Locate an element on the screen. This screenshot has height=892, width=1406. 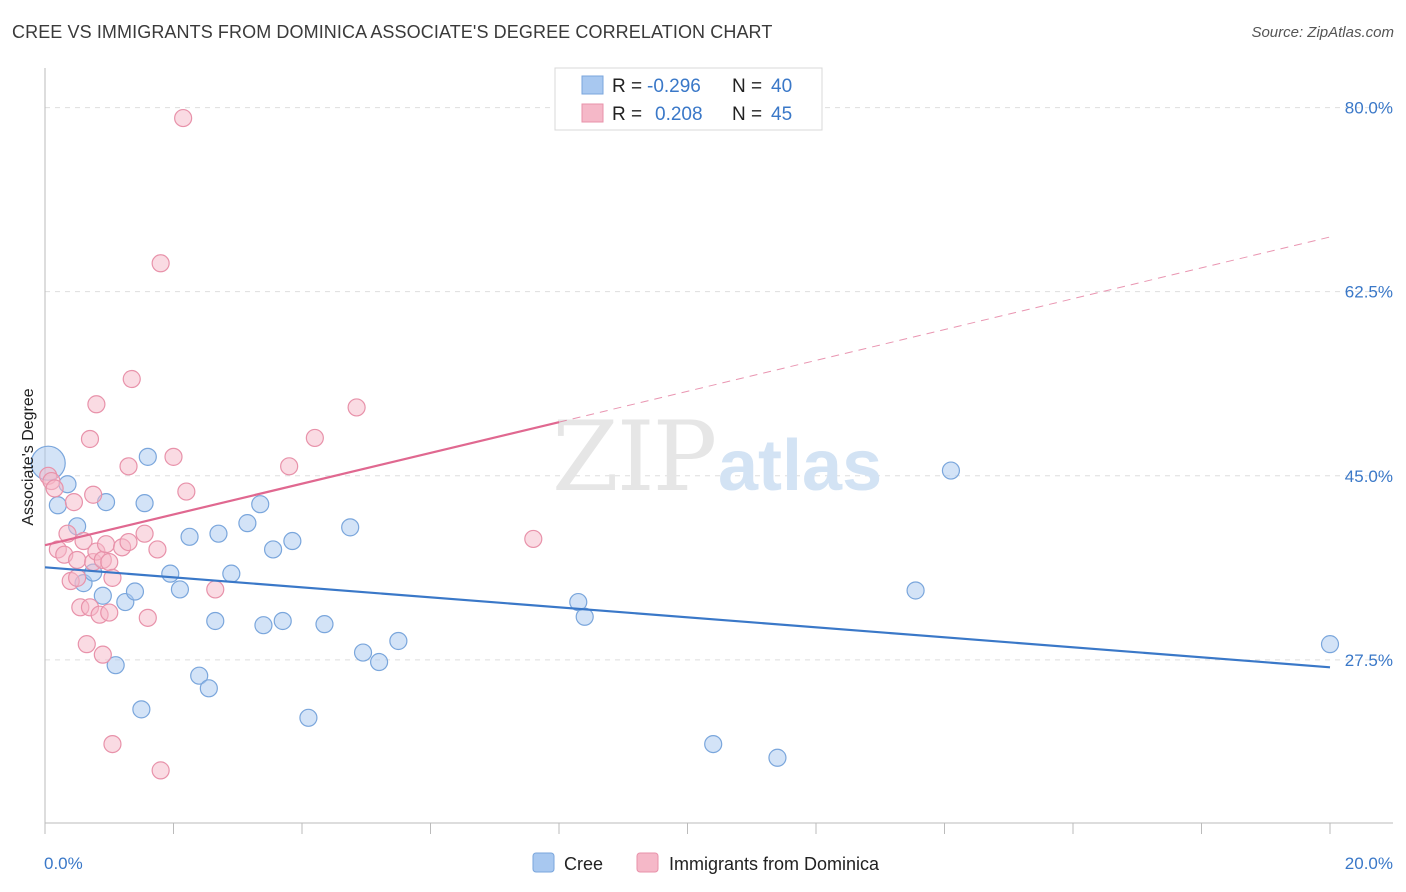
watermark: ZIP atlas is located at coordinates (717, 457).